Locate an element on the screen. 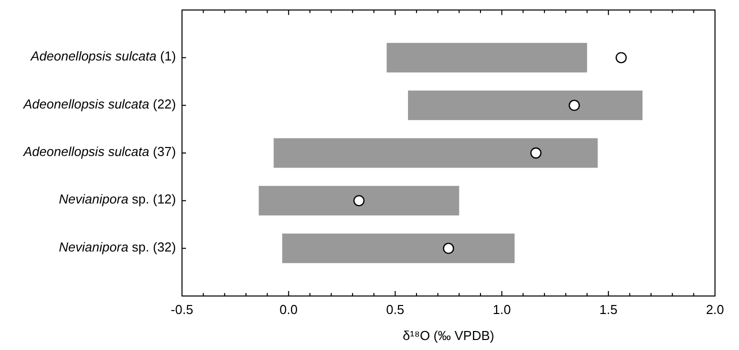 The width and height of the screenshot is (739, 350). x-tick-label: 0.5 is located at coordinates (395, 309).